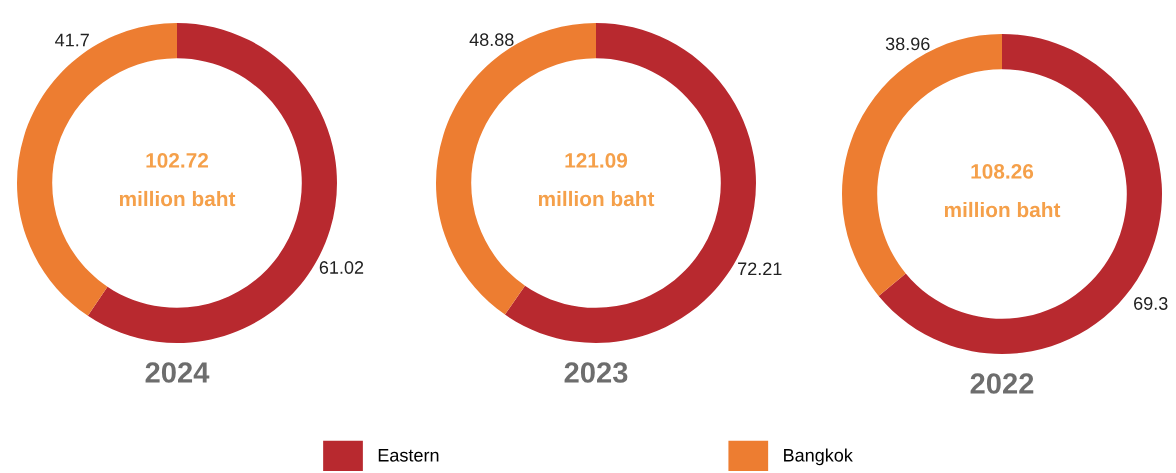 The width and height of the screenshot is (1176, 473). What do you see at coordinates (177, 372) in the screenshot?
I see `text: 2024` at bounding box center [177, 372].